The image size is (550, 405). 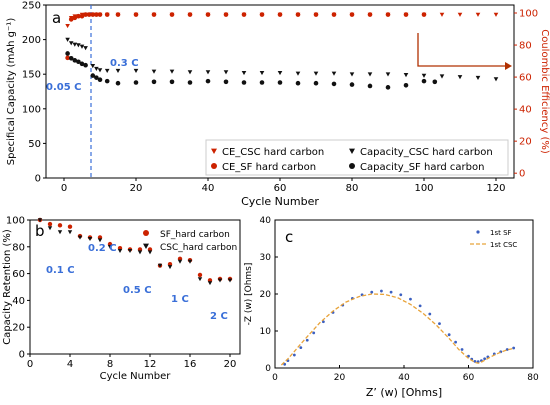 I want to click on y-tick-label: 10, so click(x=266, y=332).